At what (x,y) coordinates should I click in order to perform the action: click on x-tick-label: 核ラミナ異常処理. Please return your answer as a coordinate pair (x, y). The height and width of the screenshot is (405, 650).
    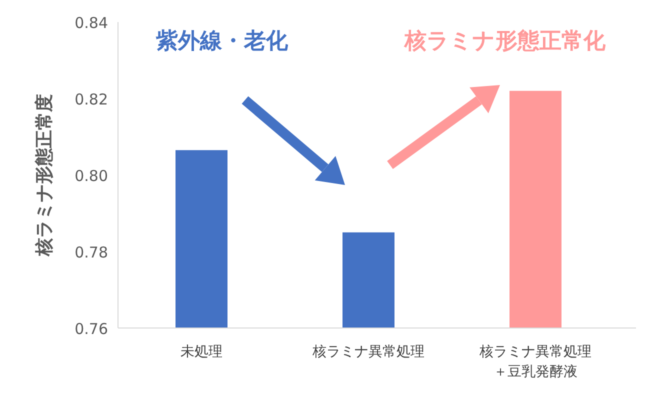
    Looking at the image, I should click on (368, 352).